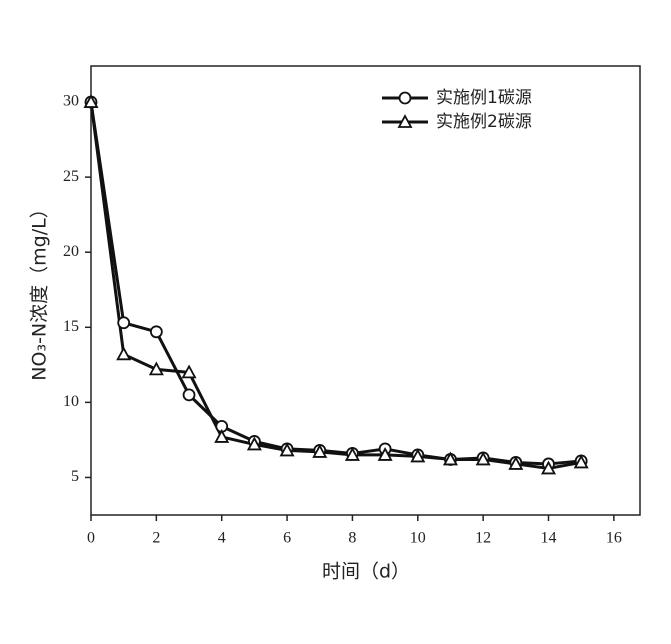 This screenshot has width=671, height=644. Describe the element at coordinates (418, 538) in the screenshot. I see `x-tick-label: 10` at that location.